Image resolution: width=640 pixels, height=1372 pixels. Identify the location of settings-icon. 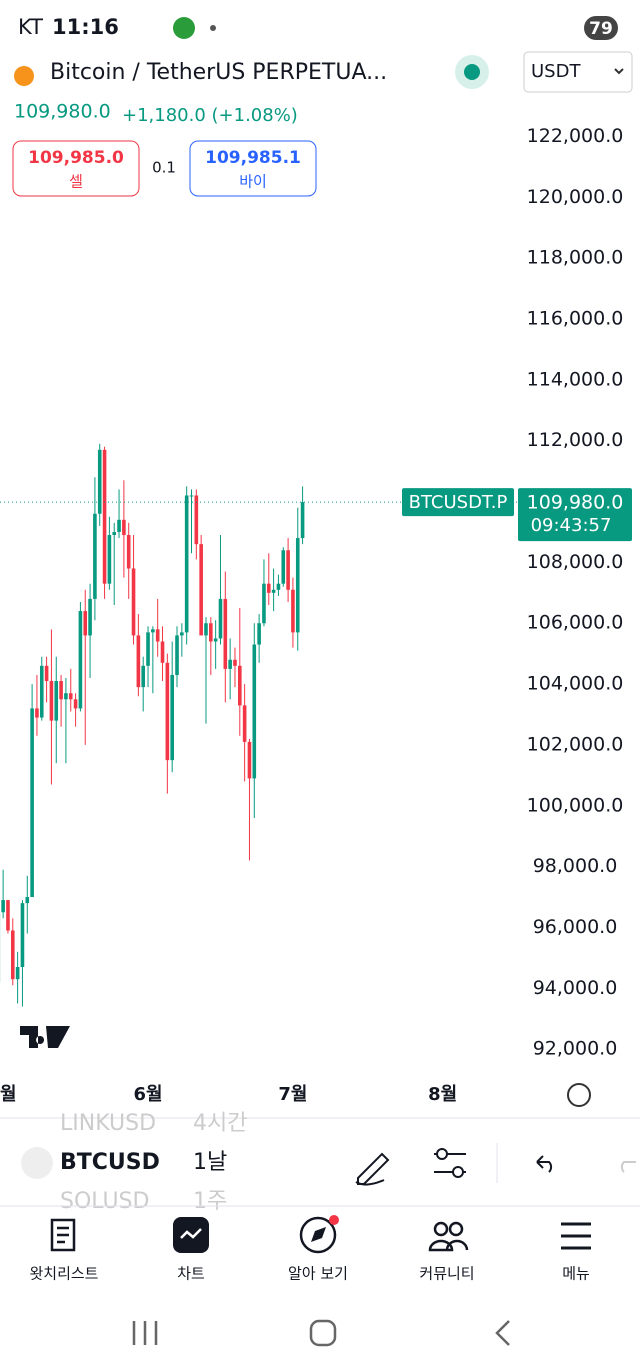
(579, 1095).